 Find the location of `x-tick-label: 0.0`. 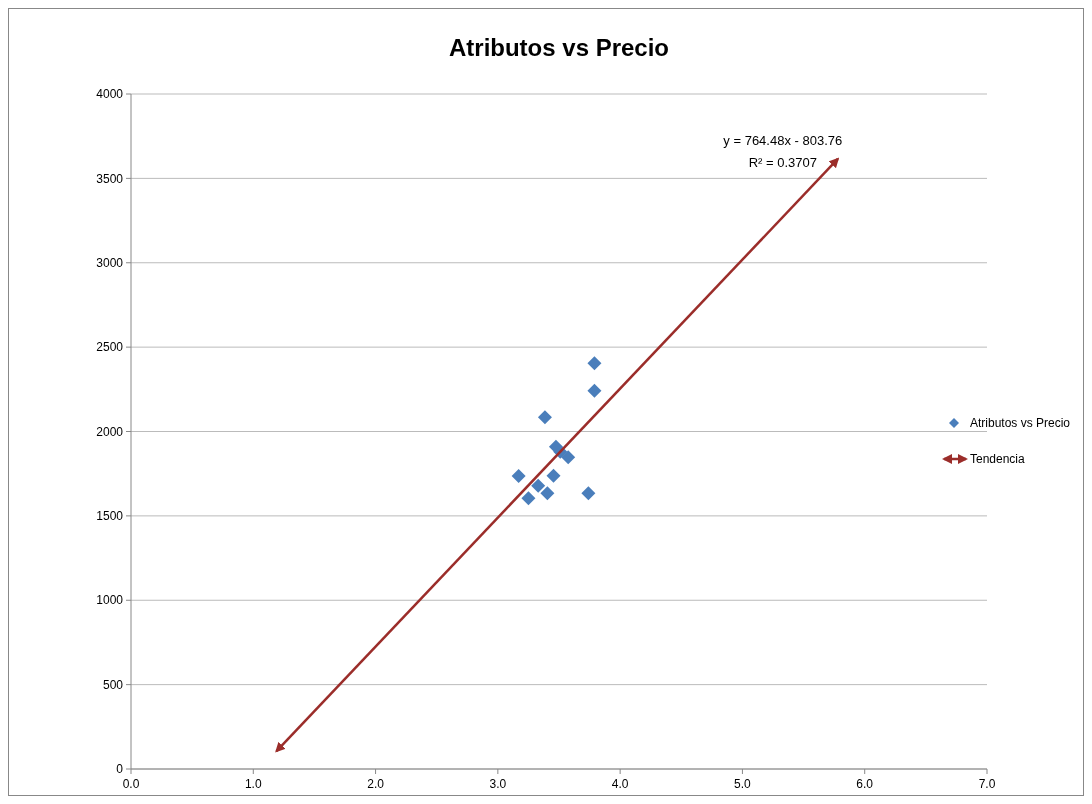

x-tick-label: 0.0 is located at coordinates (131, 784).